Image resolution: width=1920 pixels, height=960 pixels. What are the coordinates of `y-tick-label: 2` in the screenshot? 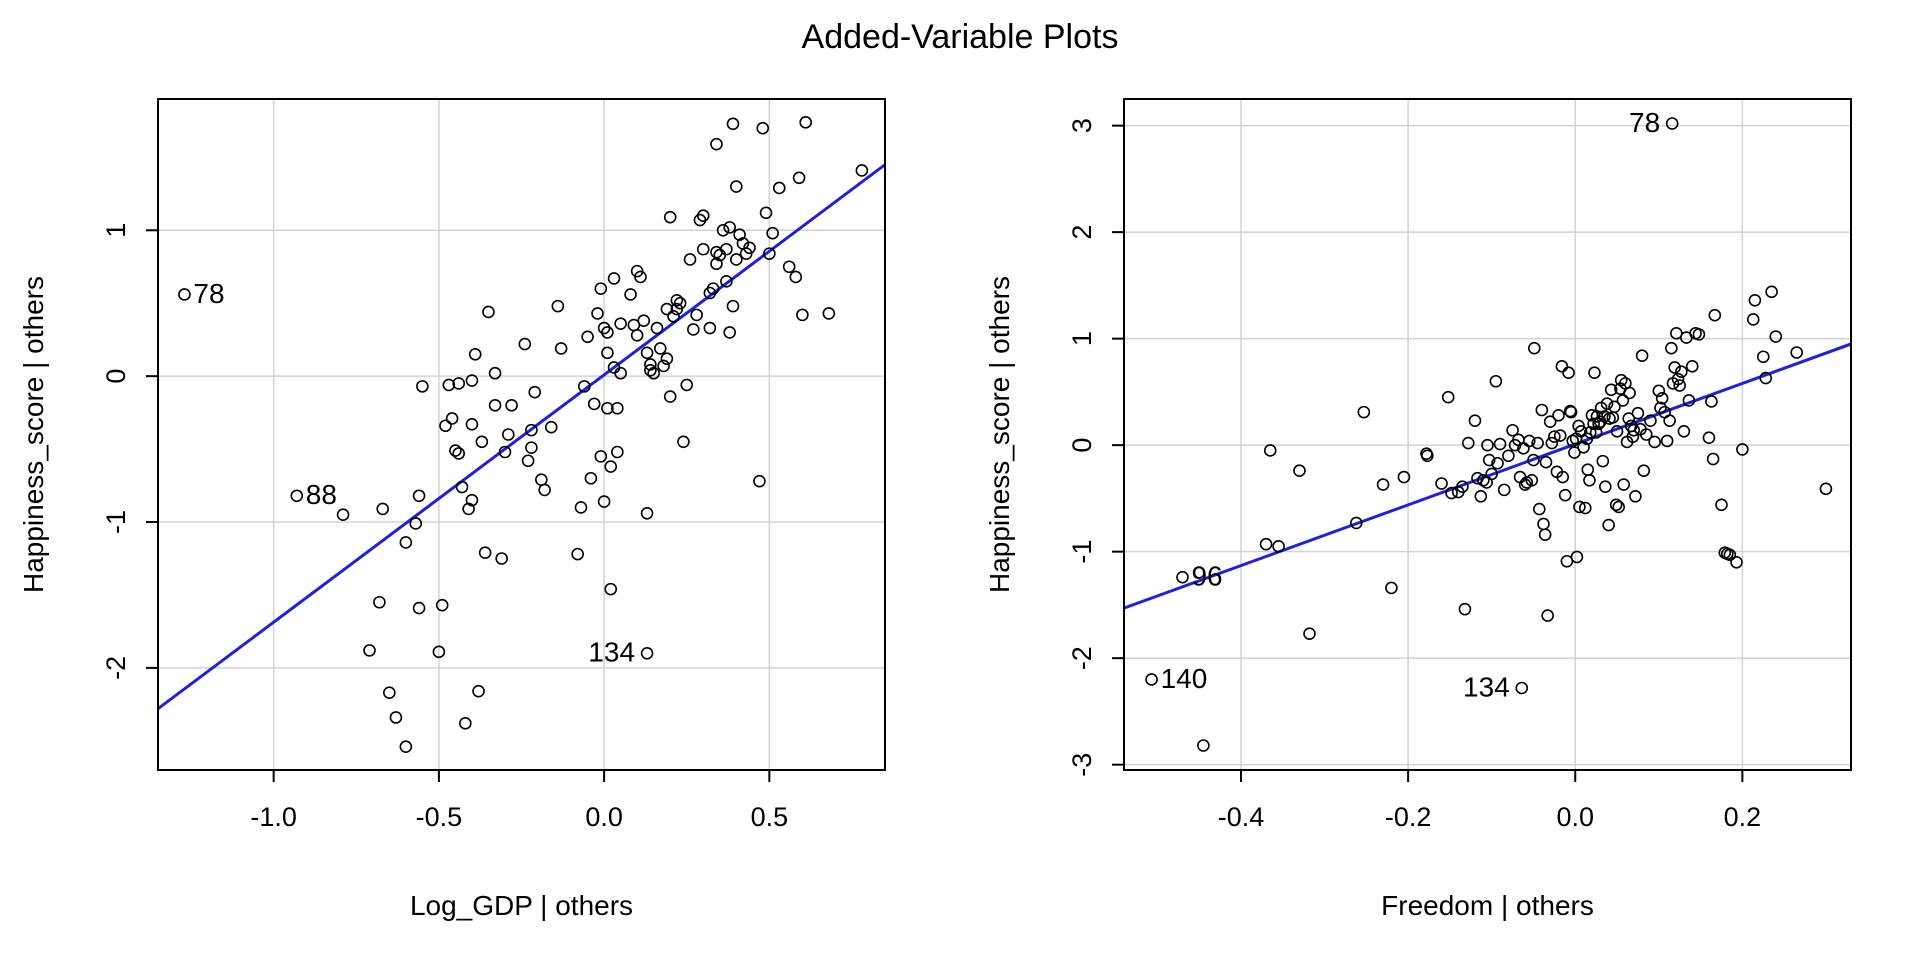 It's located at (1082, 232).